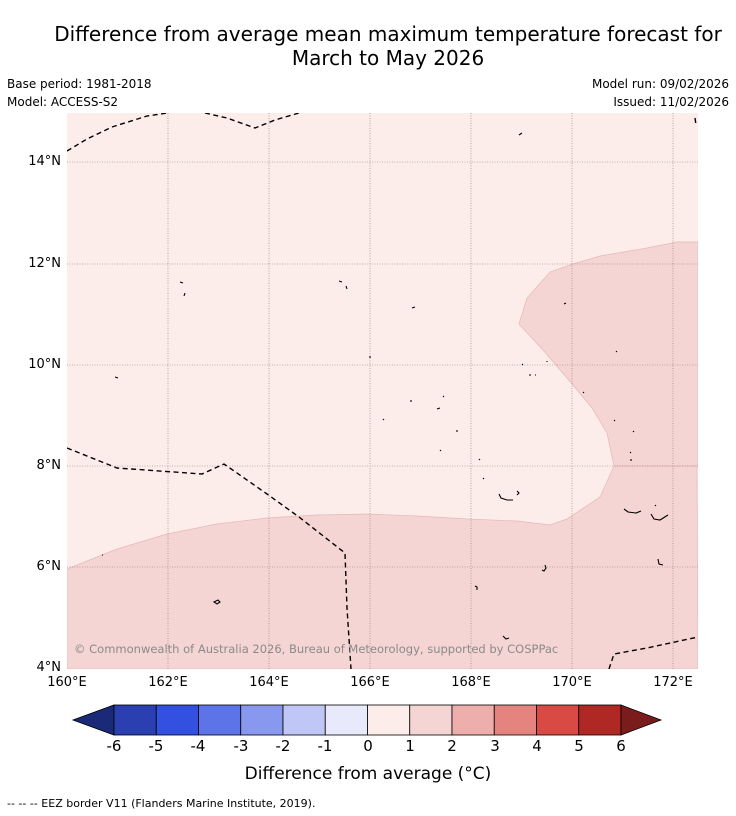  Describe the element at coordinates (44, 161) in the screenshot. I see `lat-label-14: 14°N` at that location.